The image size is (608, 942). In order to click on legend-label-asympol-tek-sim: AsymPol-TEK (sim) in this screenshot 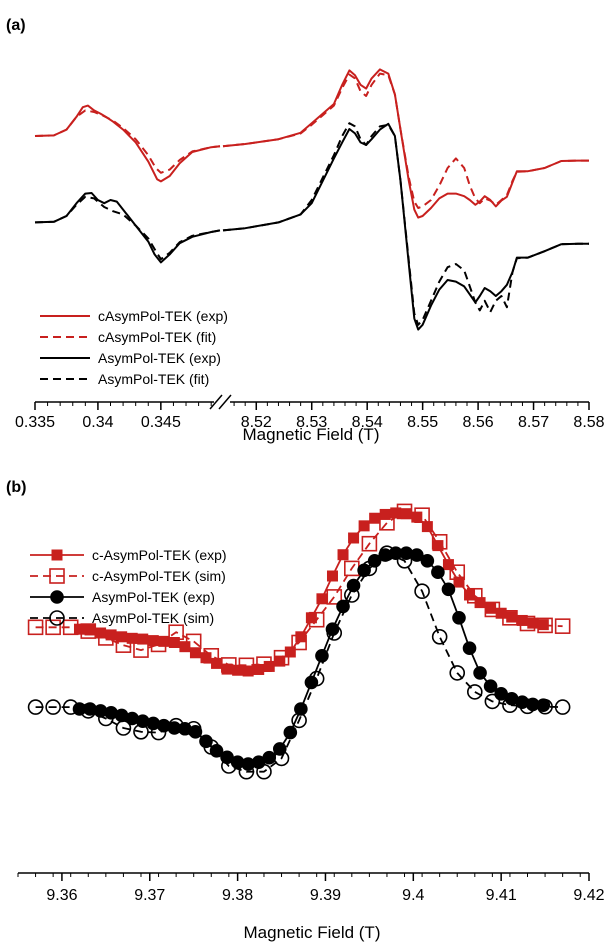, I will do `click(153, 618)`.